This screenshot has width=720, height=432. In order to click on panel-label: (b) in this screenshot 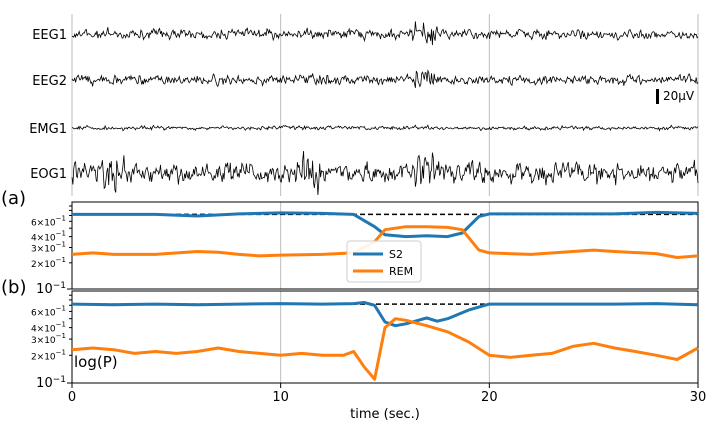, I will do `click(13, 287)`.